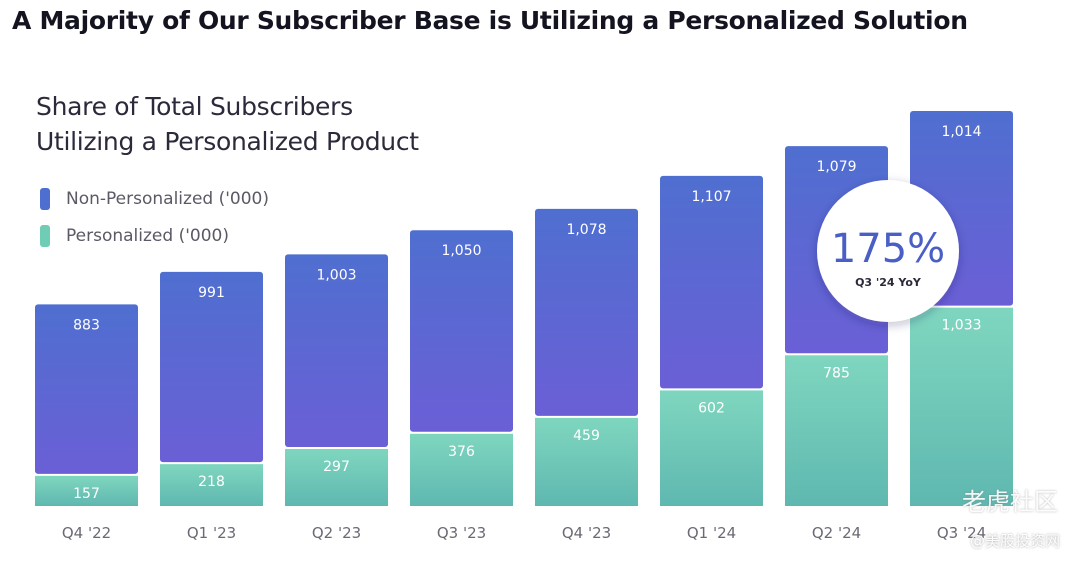 The height and width of the screenshot is (563, 1080). I want to click on data-label-non-personalized: 1,079, so click(836, 167).